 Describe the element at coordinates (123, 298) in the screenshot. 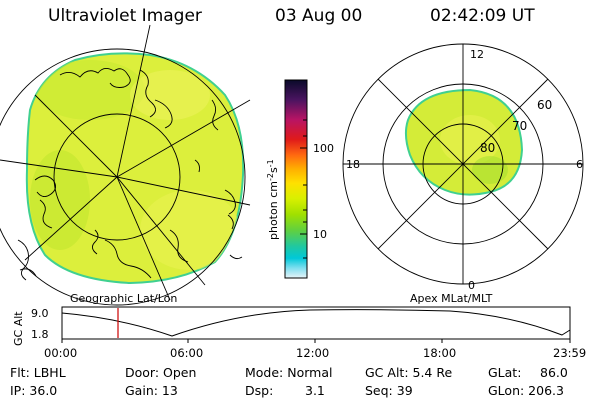

I see `geo-panel-caption: Geographic Lat/Lon` at that location.